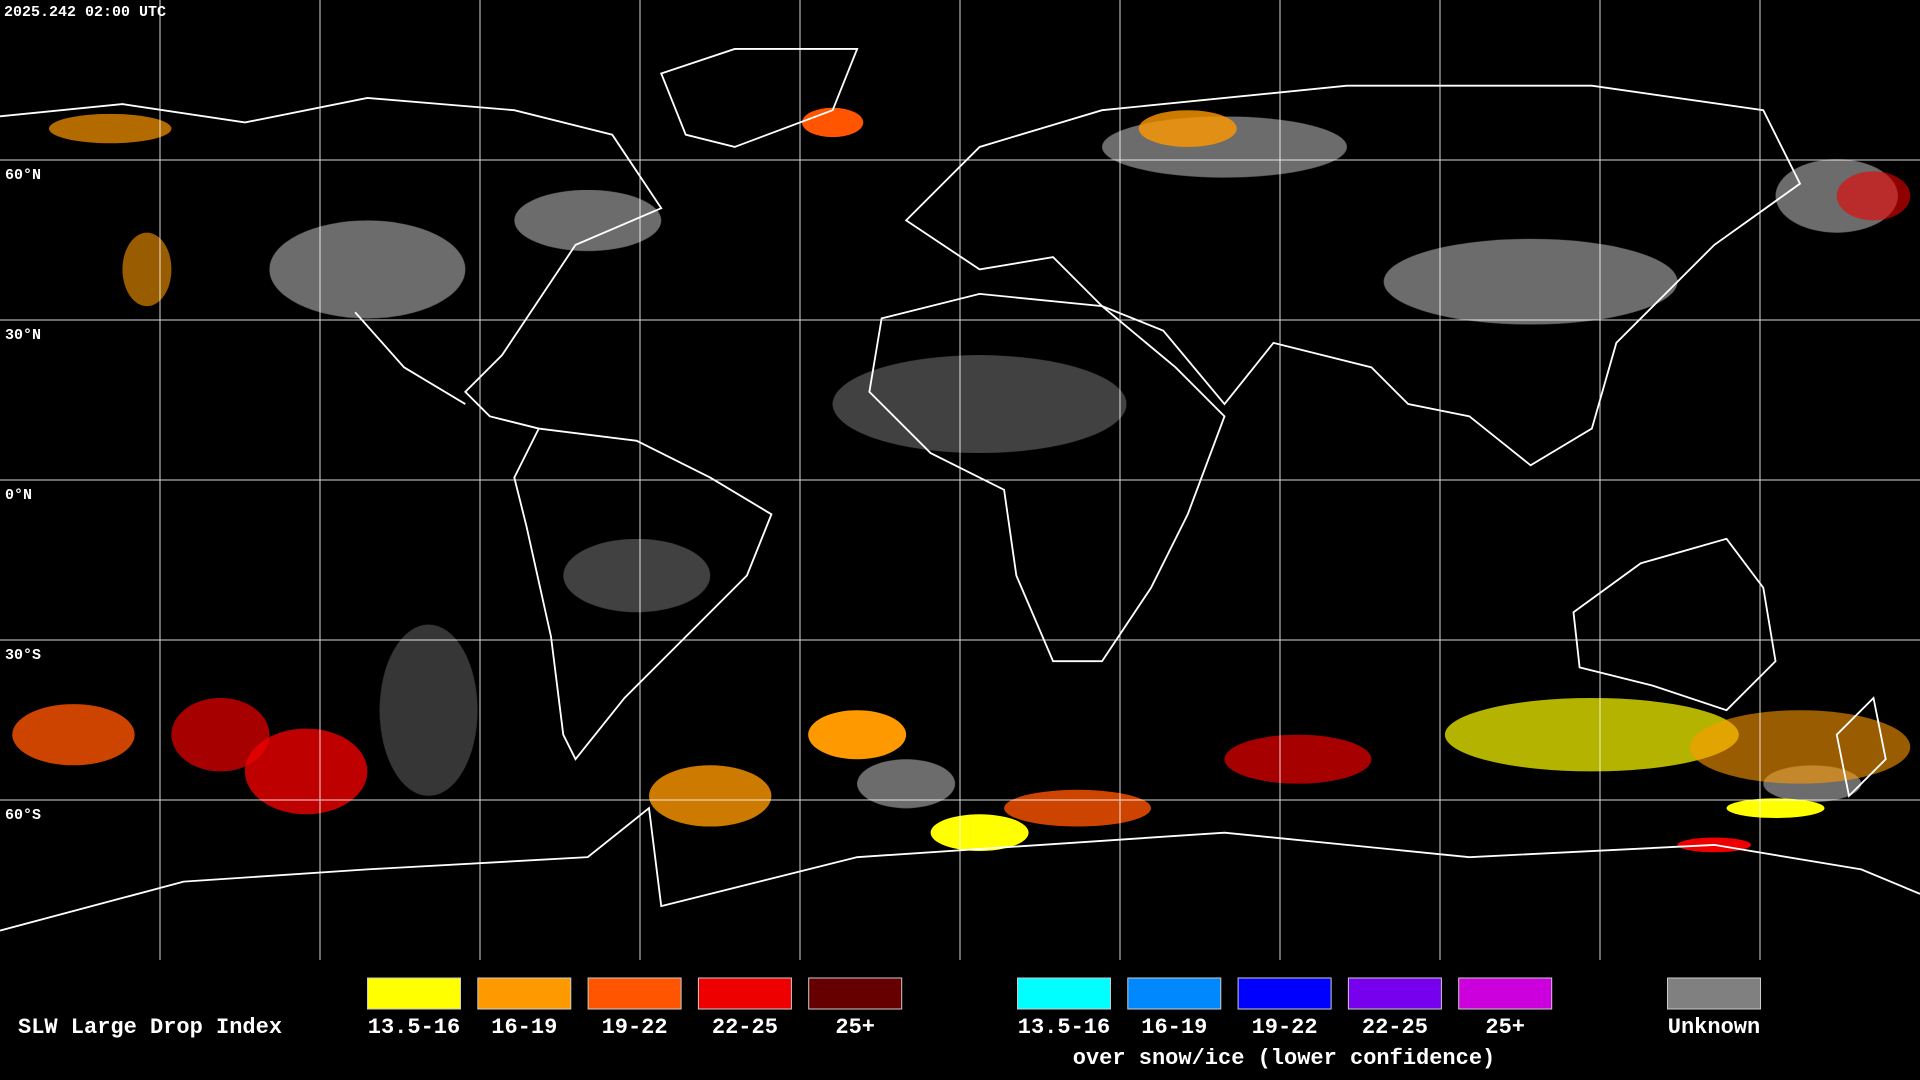  Describe the element at coordinates (150, 1027) in the screenshot. I see `legend-title: SLW Large Drop Index` at that location.